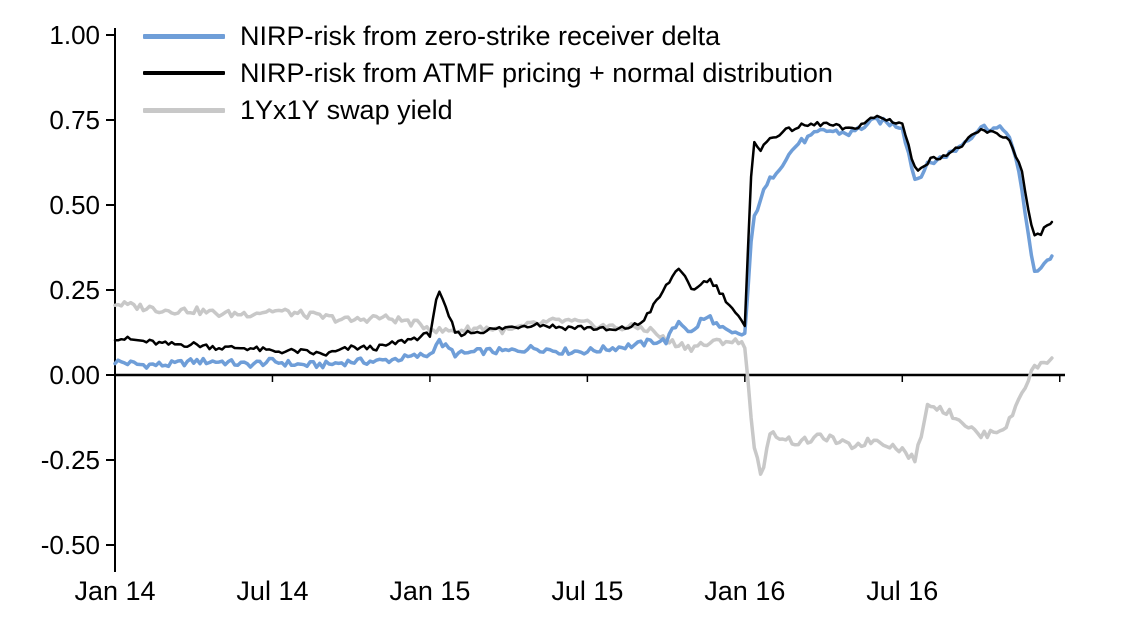 Image resolution: width=1122 pixels, height=633 pixels. What do you see at coordinates (70, 460) in the screenshot?
I see `y-axis-label: -0.25` at bounding box center [70, 460].